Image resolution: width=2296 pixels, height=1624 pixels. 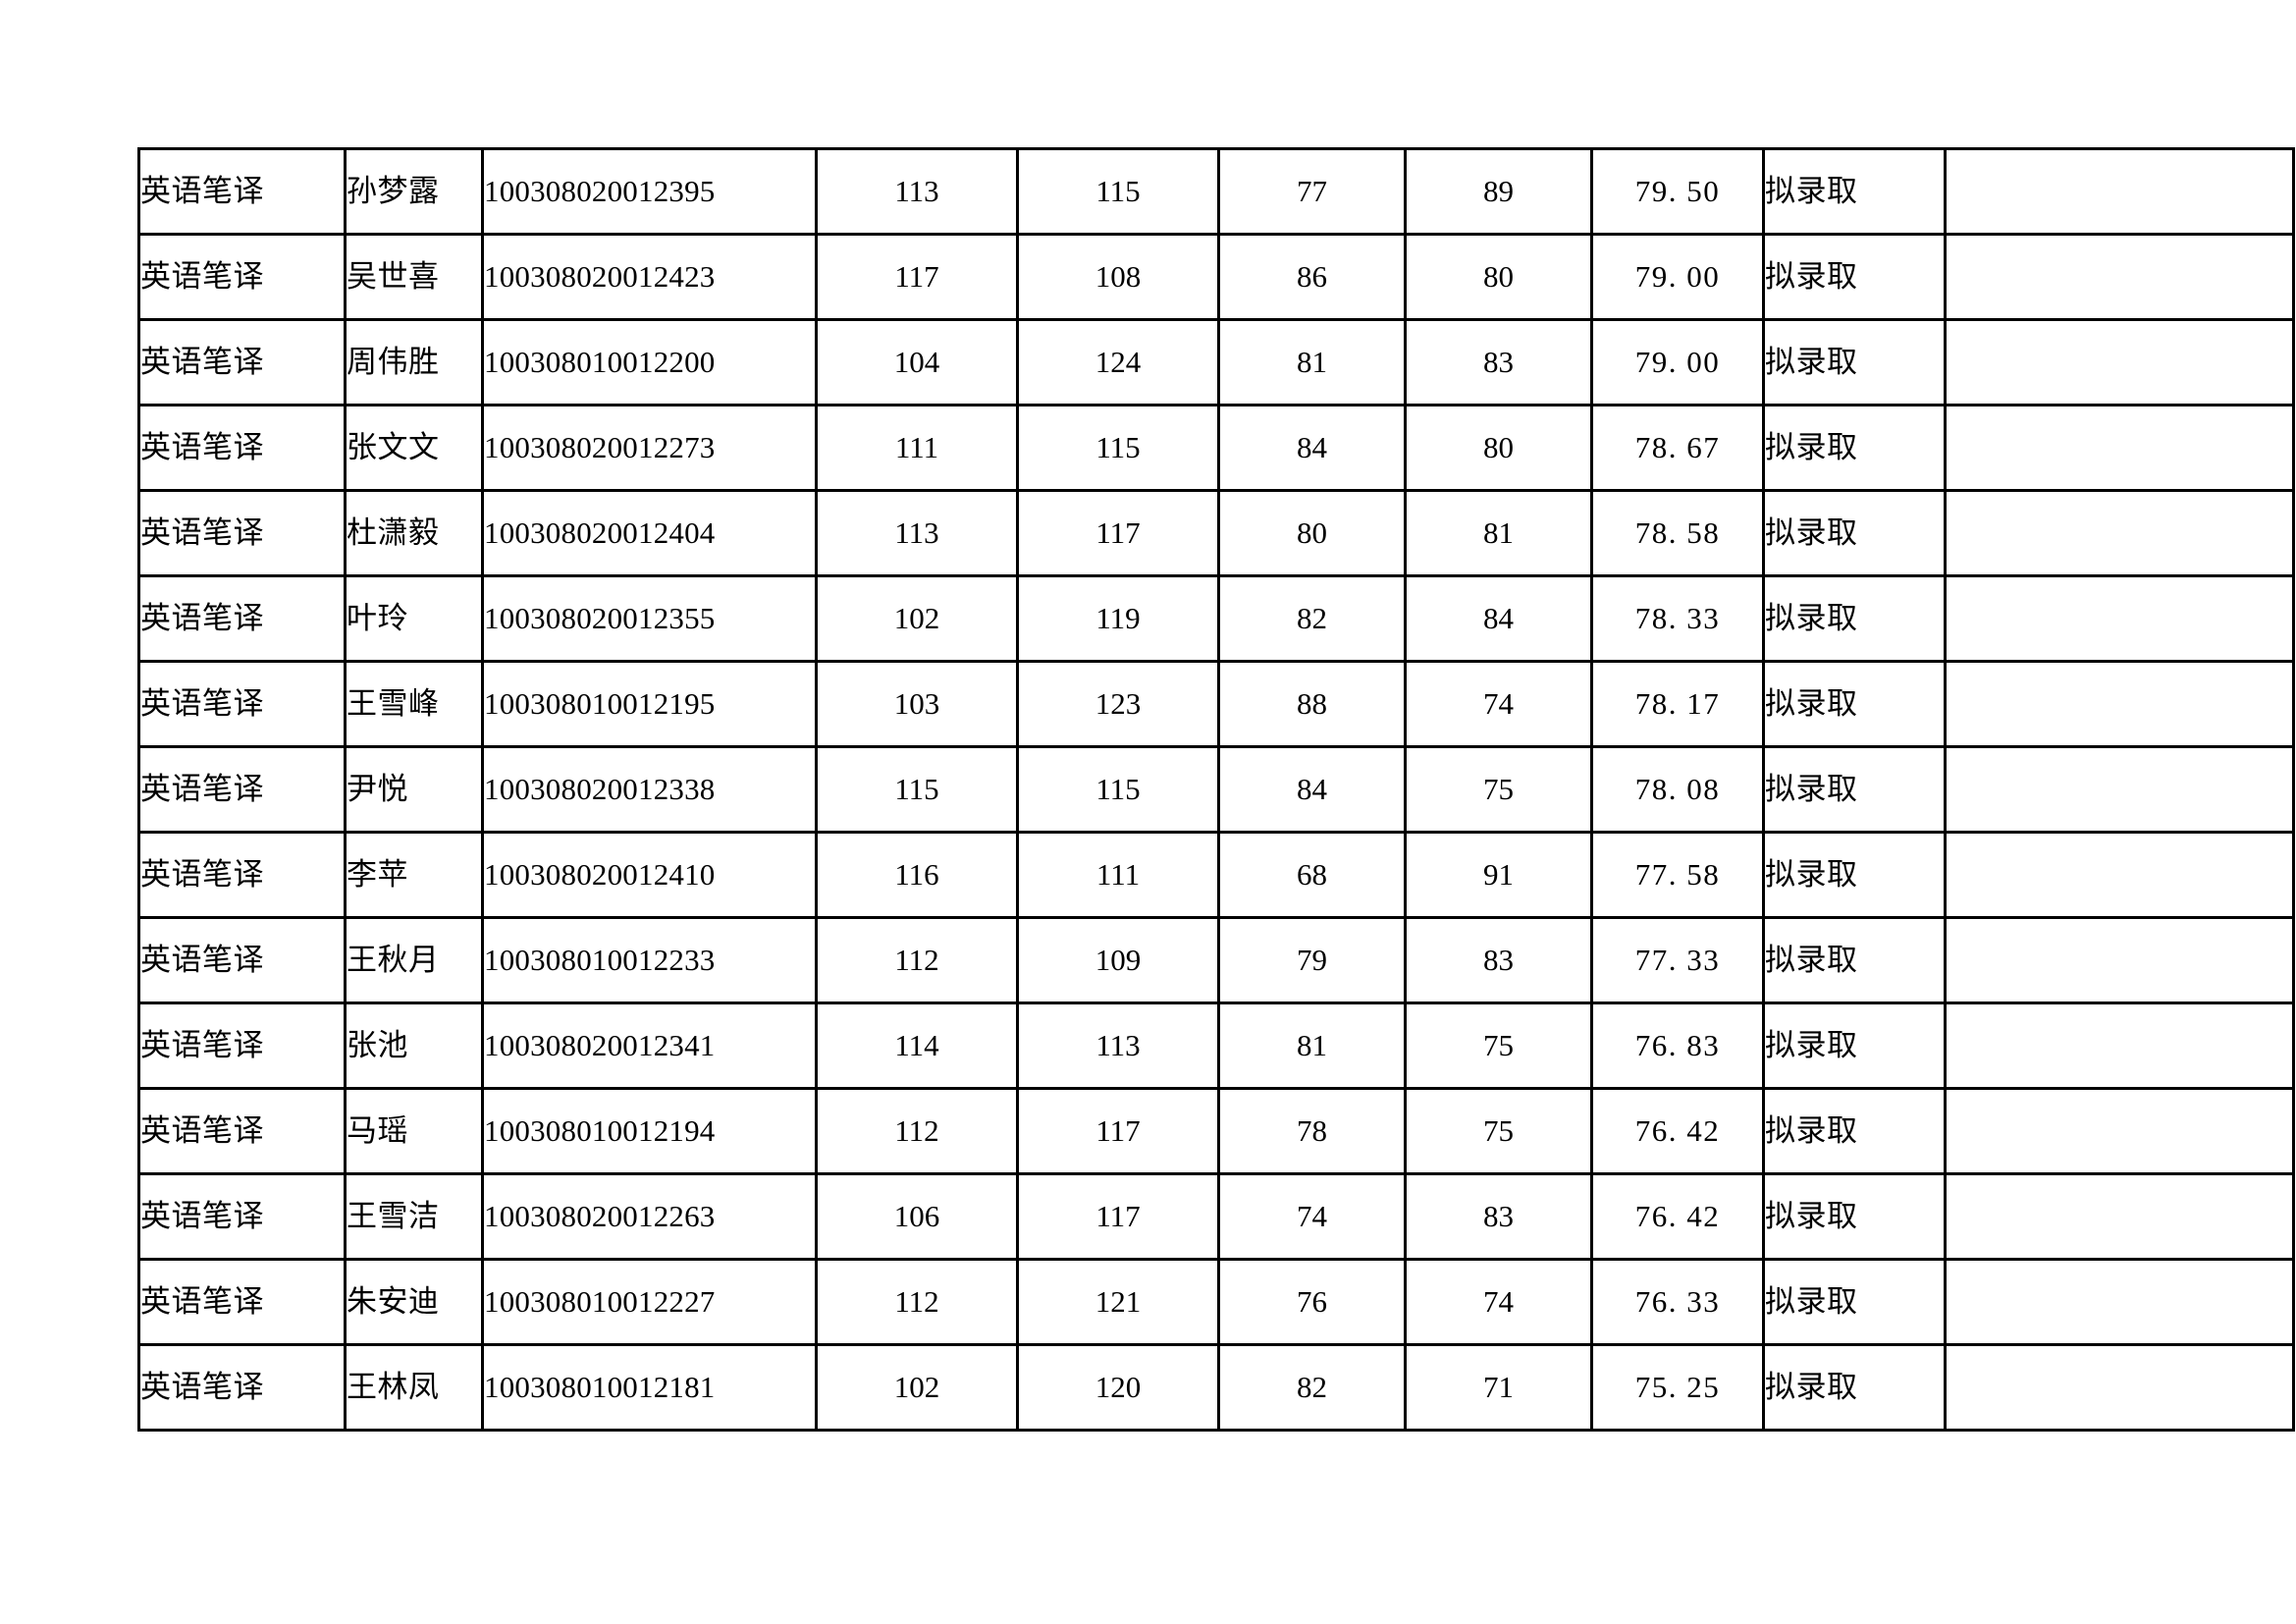 What do you see at coordinates (1118, 618) in the screenshot?
I see `cell-score-2: 119` at bounding box center [1118, 618].